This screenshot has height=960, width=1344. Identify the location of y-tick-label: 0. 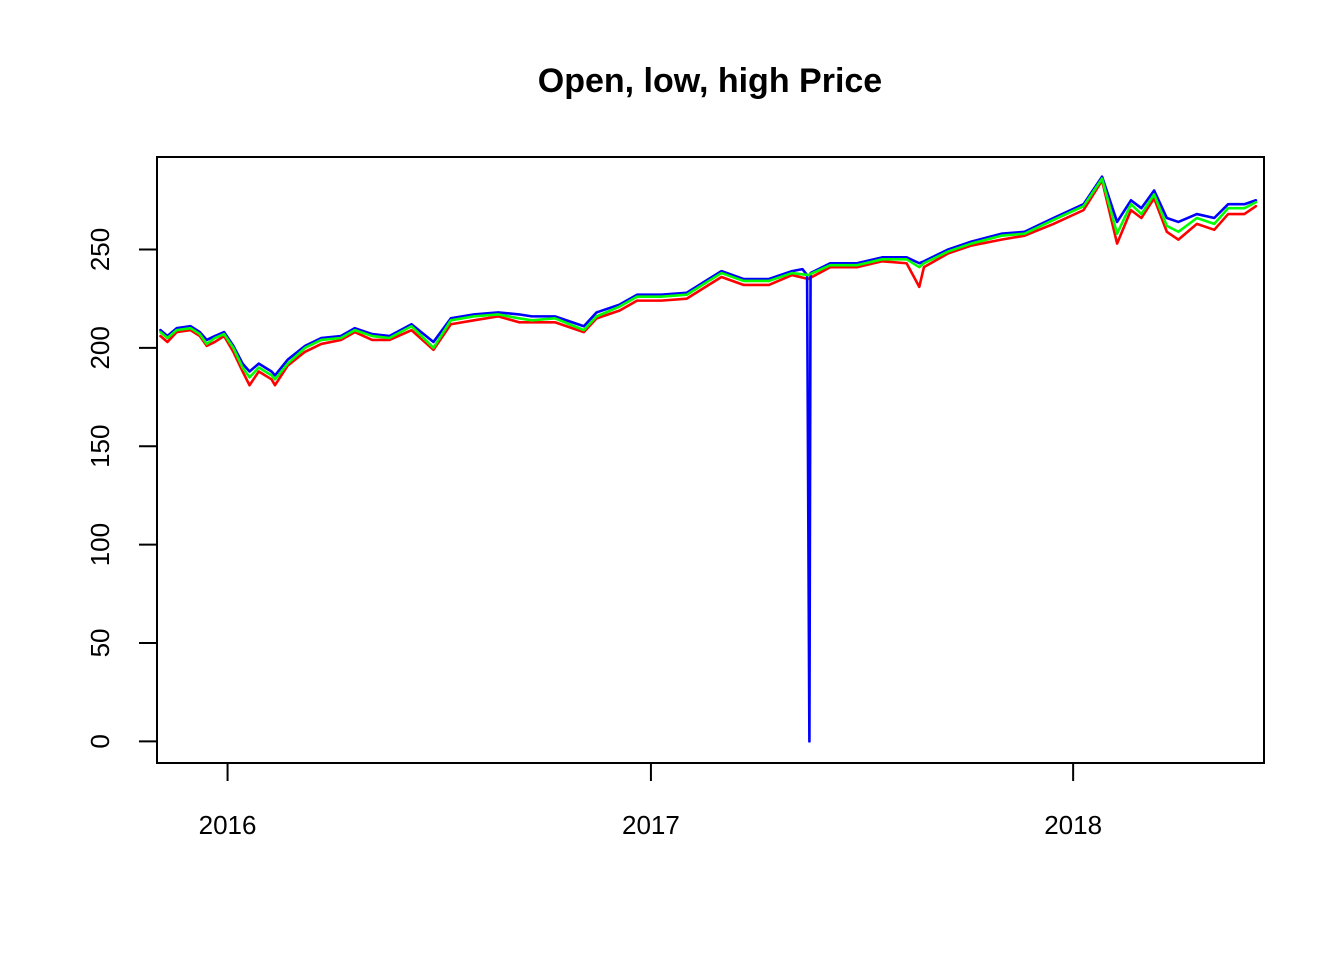
(100, 741).